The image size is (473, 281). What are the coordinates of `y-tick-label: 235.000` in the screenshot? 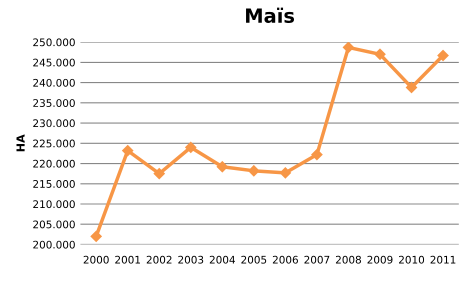 It's located at (54, 103).